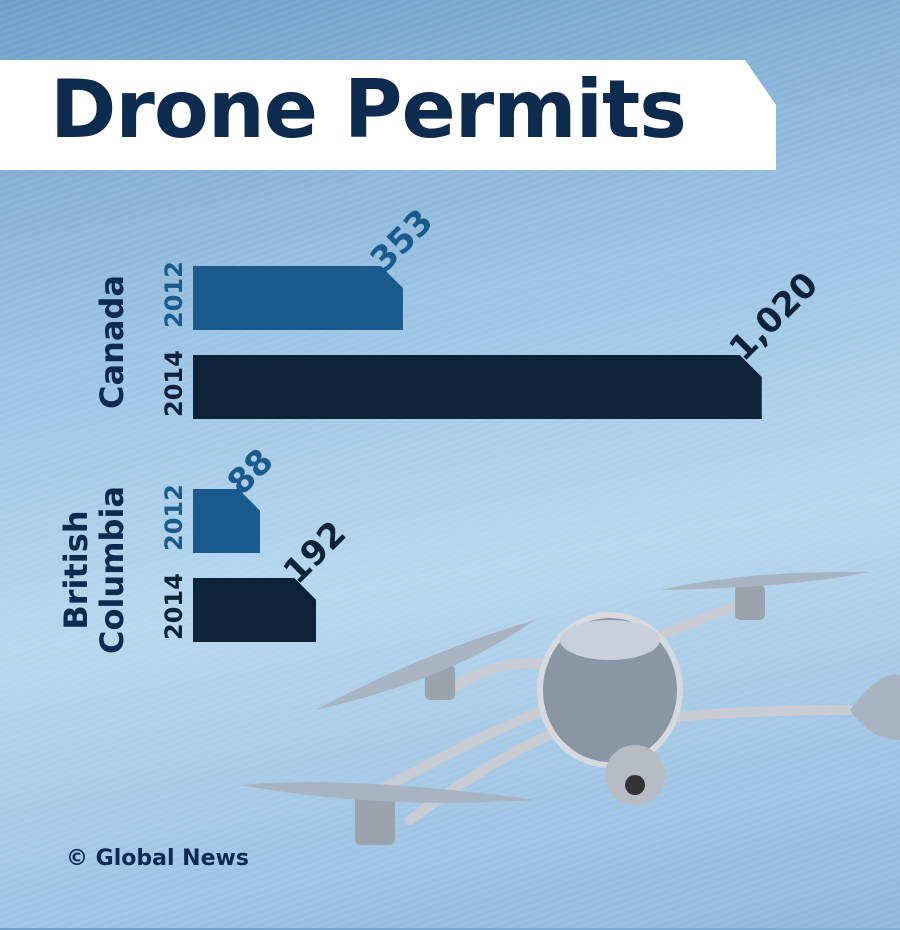 The image size is (900, 930). Describe the element at coordinates (368, 109) in the screenshot. I see `chart-title: Drone Permits` at that location.